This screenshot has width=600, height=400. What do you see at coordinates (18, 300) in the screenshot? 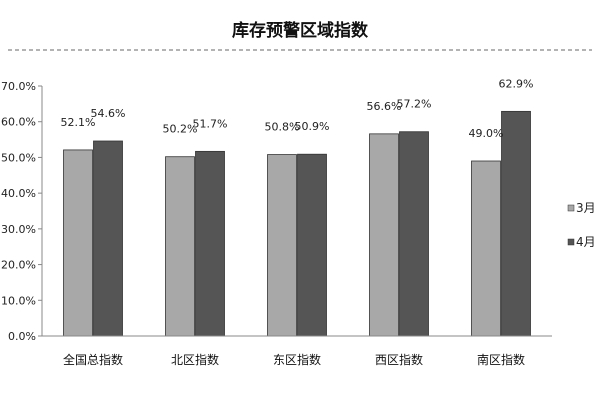
I see `y-tick-label: 10.0%` at bounding box center [18, 300].